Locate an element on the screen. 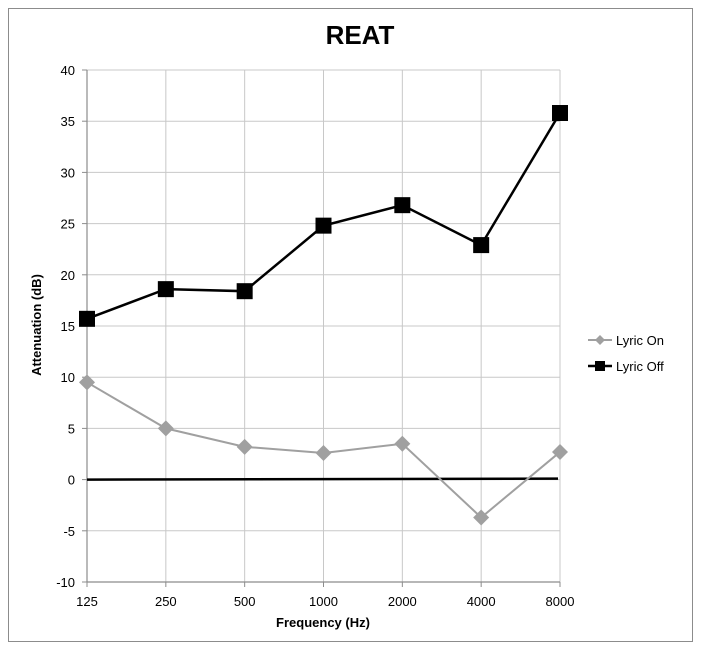 The image size is (703, 652). x-tick-label: 8000 is located at coordinates (560, 601).